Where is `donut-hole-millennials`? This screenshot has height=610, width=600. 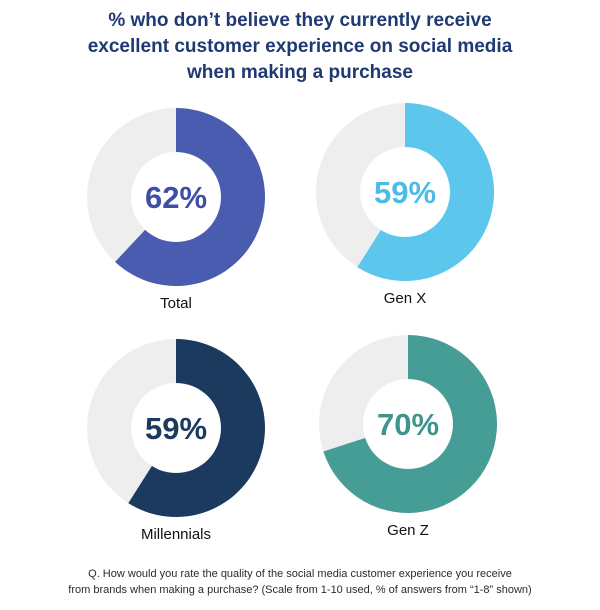 donut-hole-millennials is located at coordinates (176, 428).